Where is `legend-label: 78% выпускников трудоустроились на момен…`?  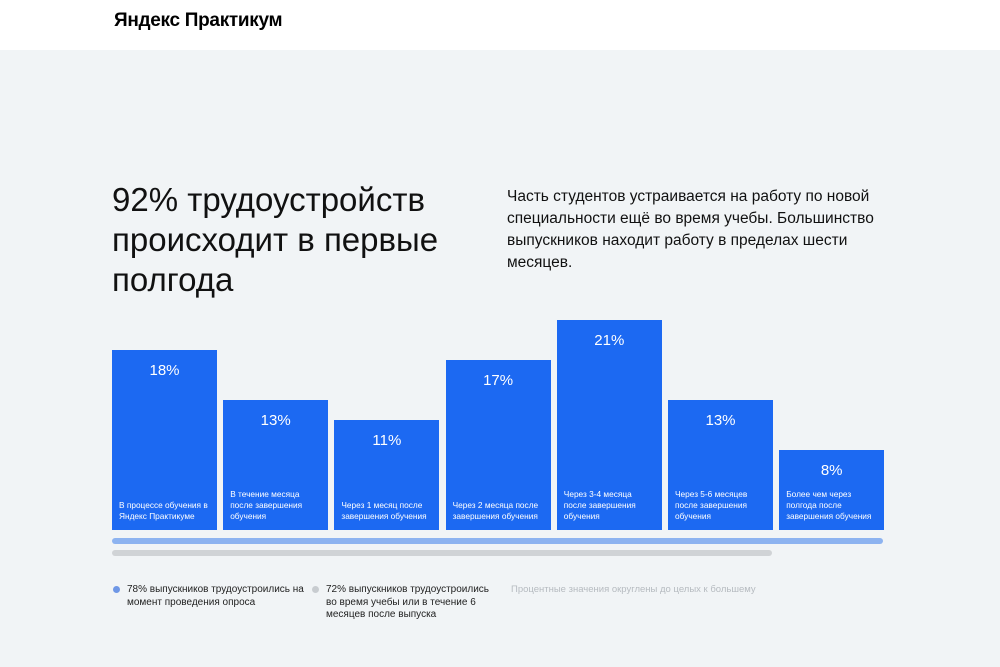 legend-label: 78% выпускников трудоустроились на момен… is located at coordinates (215, 596).